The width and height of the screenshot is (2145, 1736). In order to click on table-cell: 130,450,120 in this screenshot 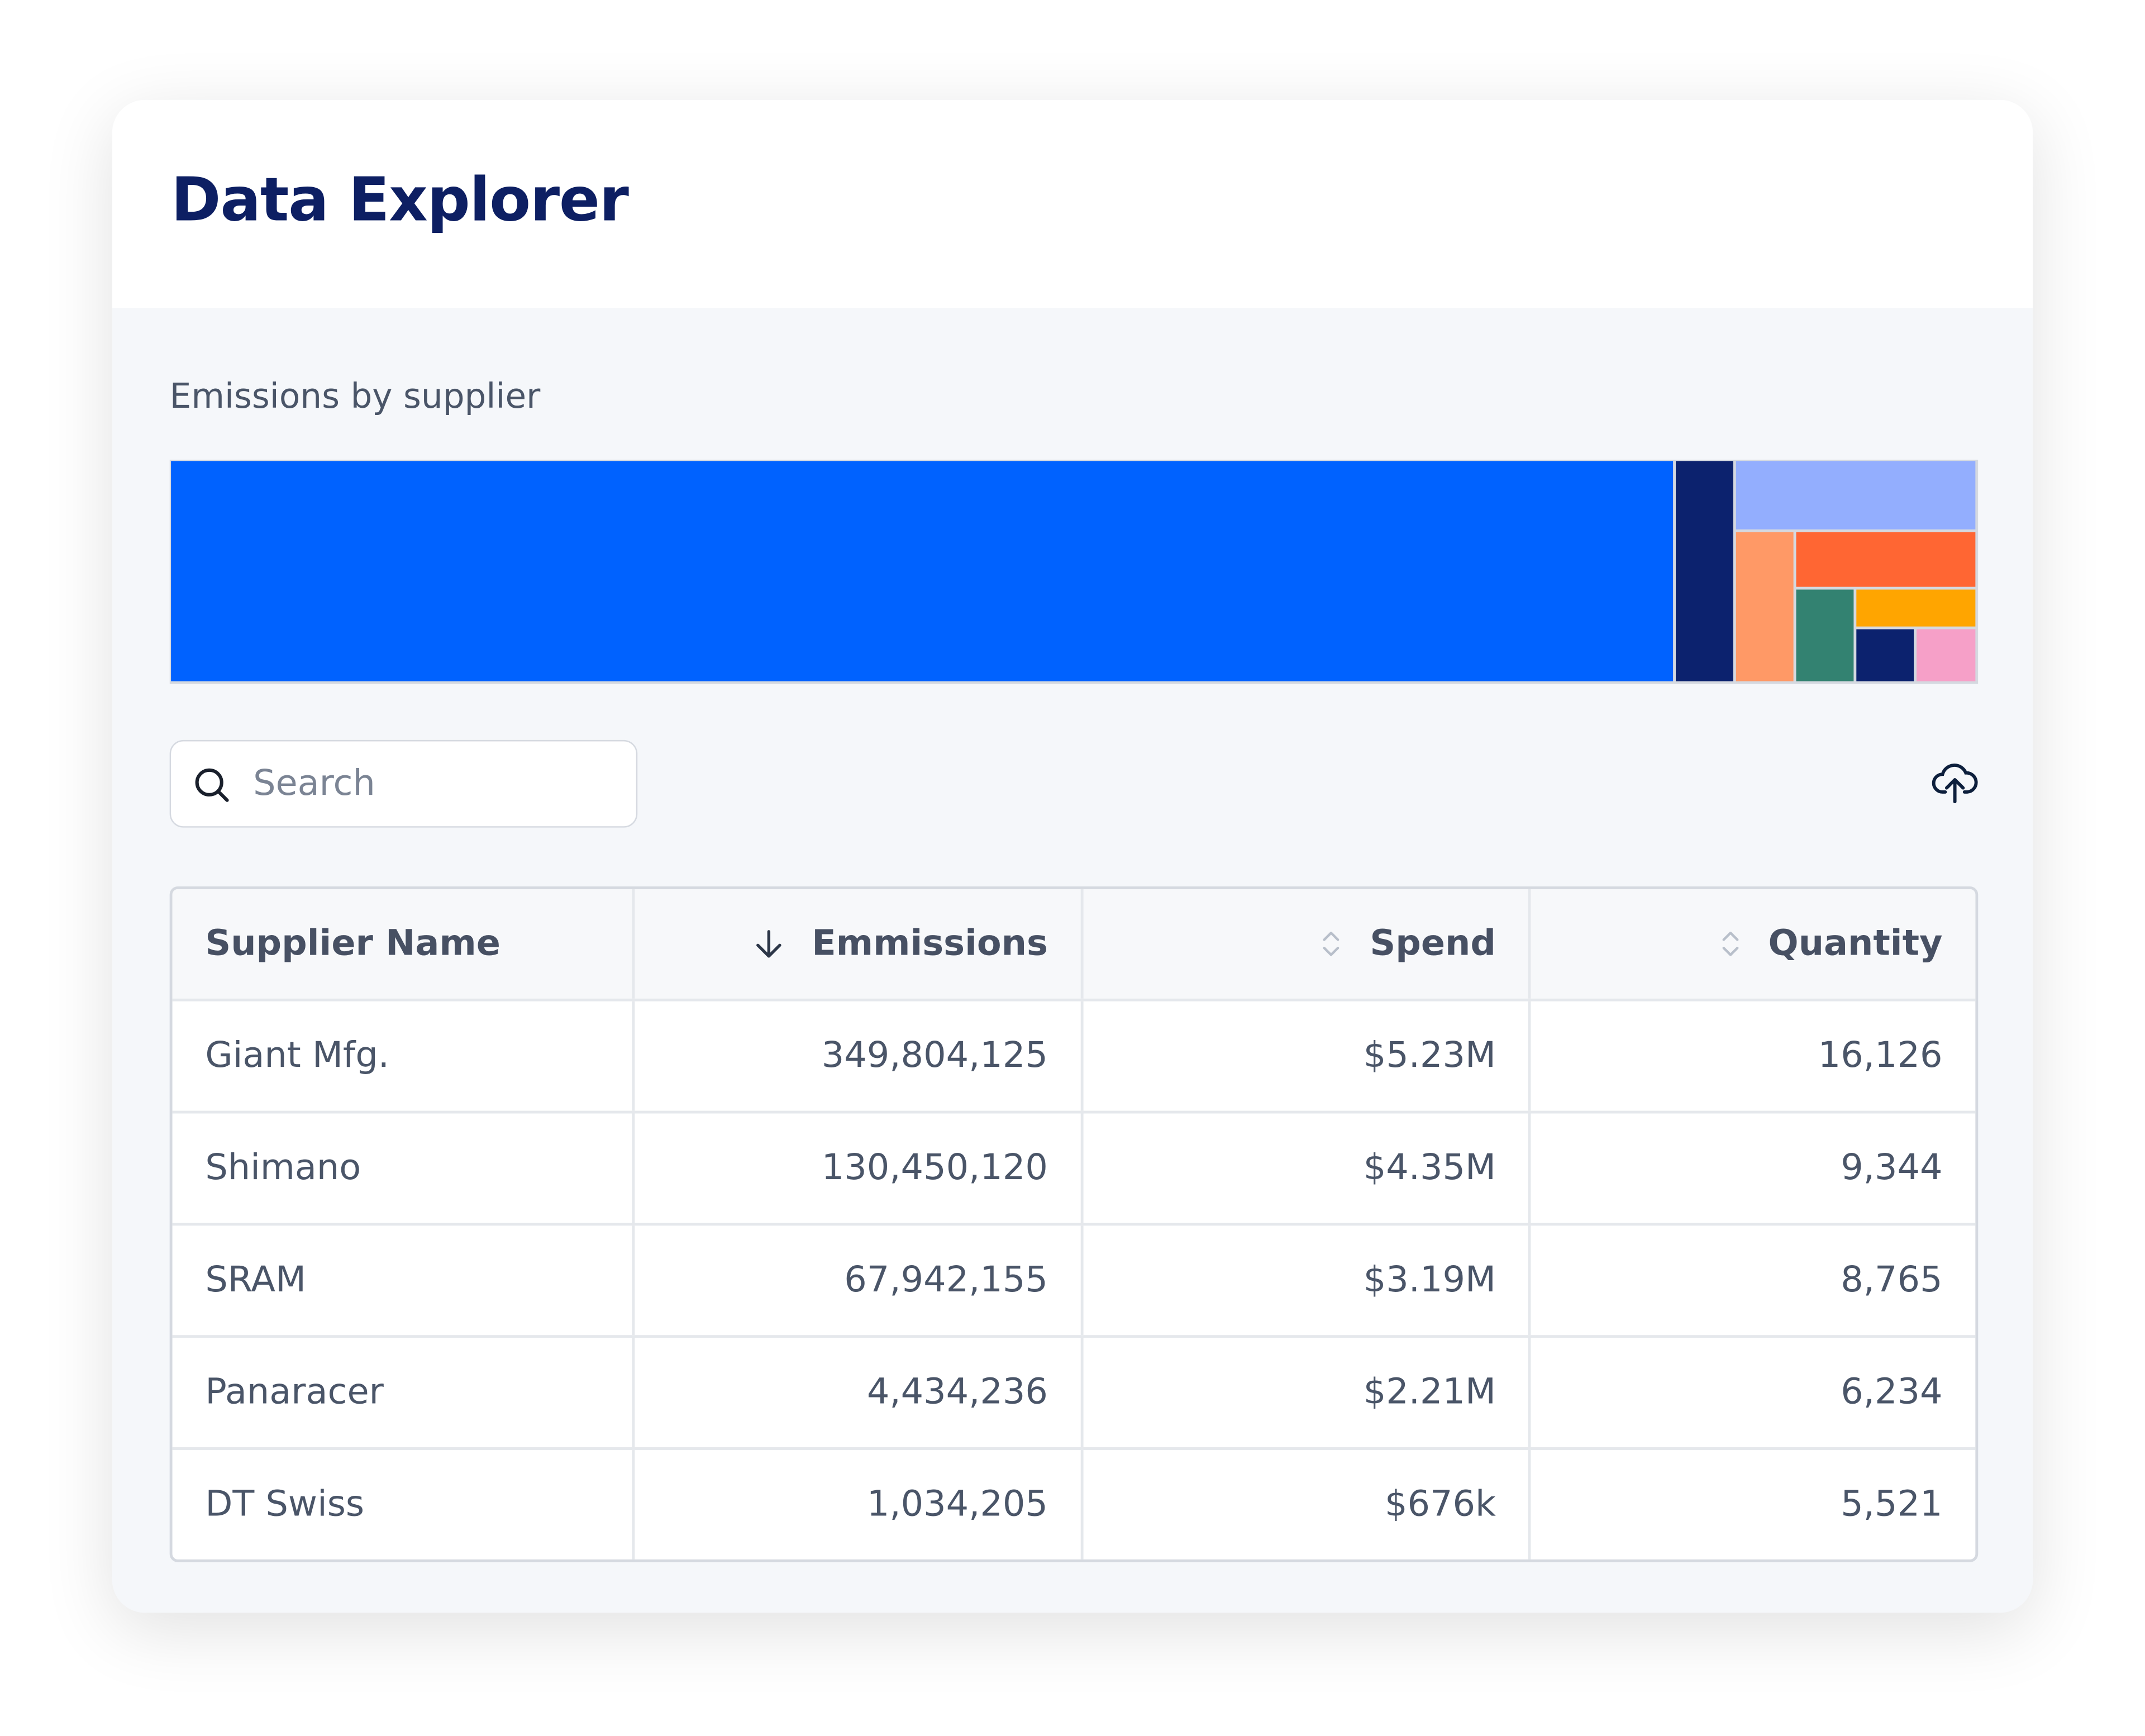, I will do `click(856, 1168)`.